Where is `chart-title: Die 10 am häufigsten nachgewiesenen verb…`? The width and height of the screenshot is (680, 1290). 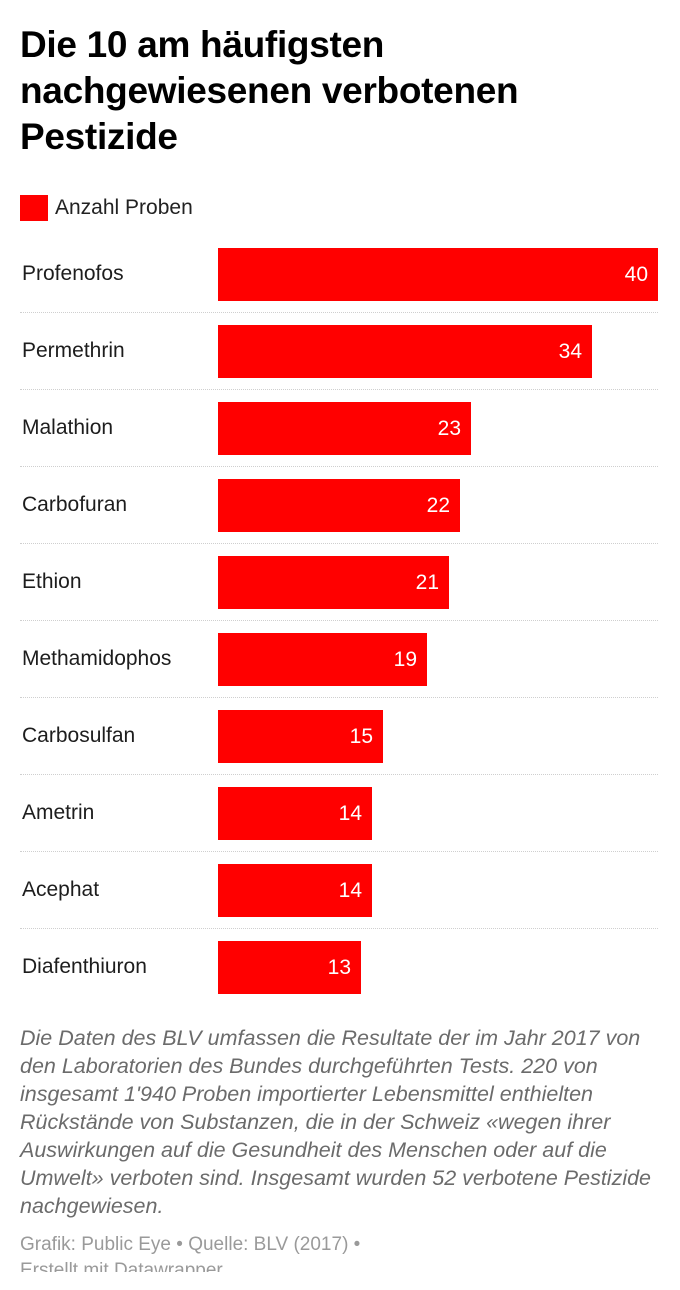
chart-title: Die 10 am häufigsten nachgewiesenen verb… is located at coordinates (269, 90).